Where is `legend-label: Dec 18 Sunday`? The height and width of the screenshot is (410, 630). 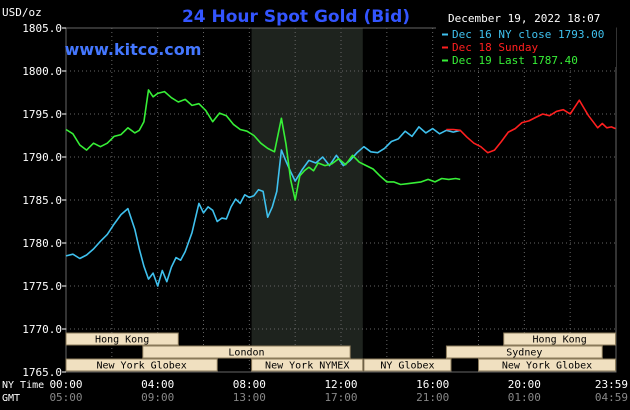
legend-label: Dec 18 Sunday is located at coordinates (495, 47).